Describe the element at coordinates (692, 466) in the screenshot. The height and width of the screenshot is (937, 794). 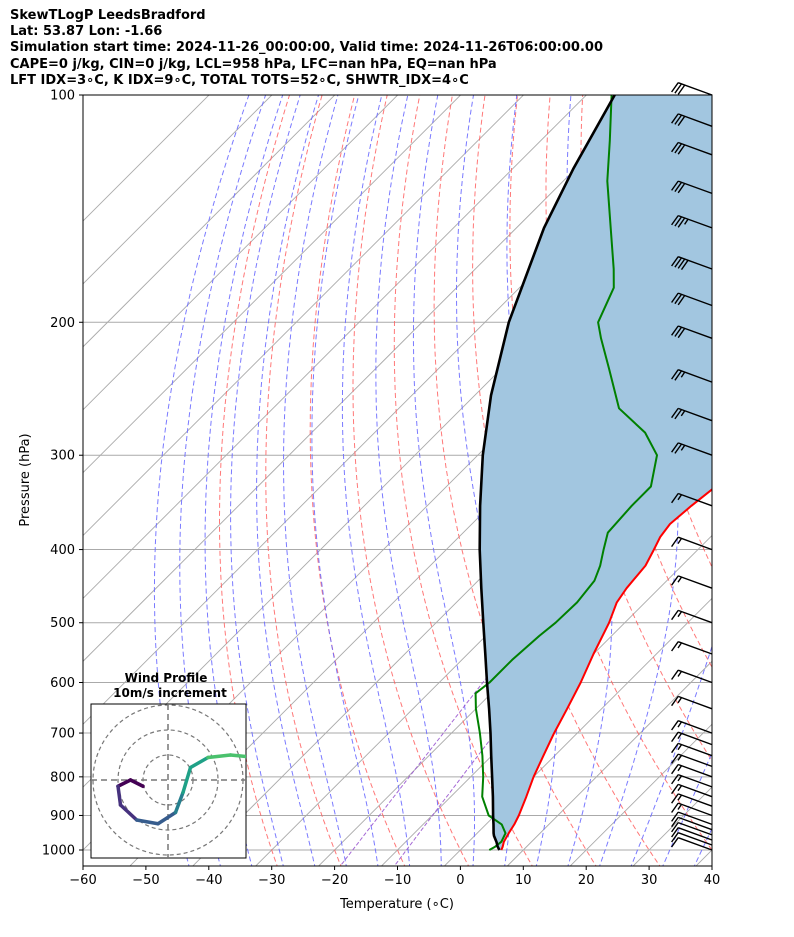
I see `wind-barbs` at that location.